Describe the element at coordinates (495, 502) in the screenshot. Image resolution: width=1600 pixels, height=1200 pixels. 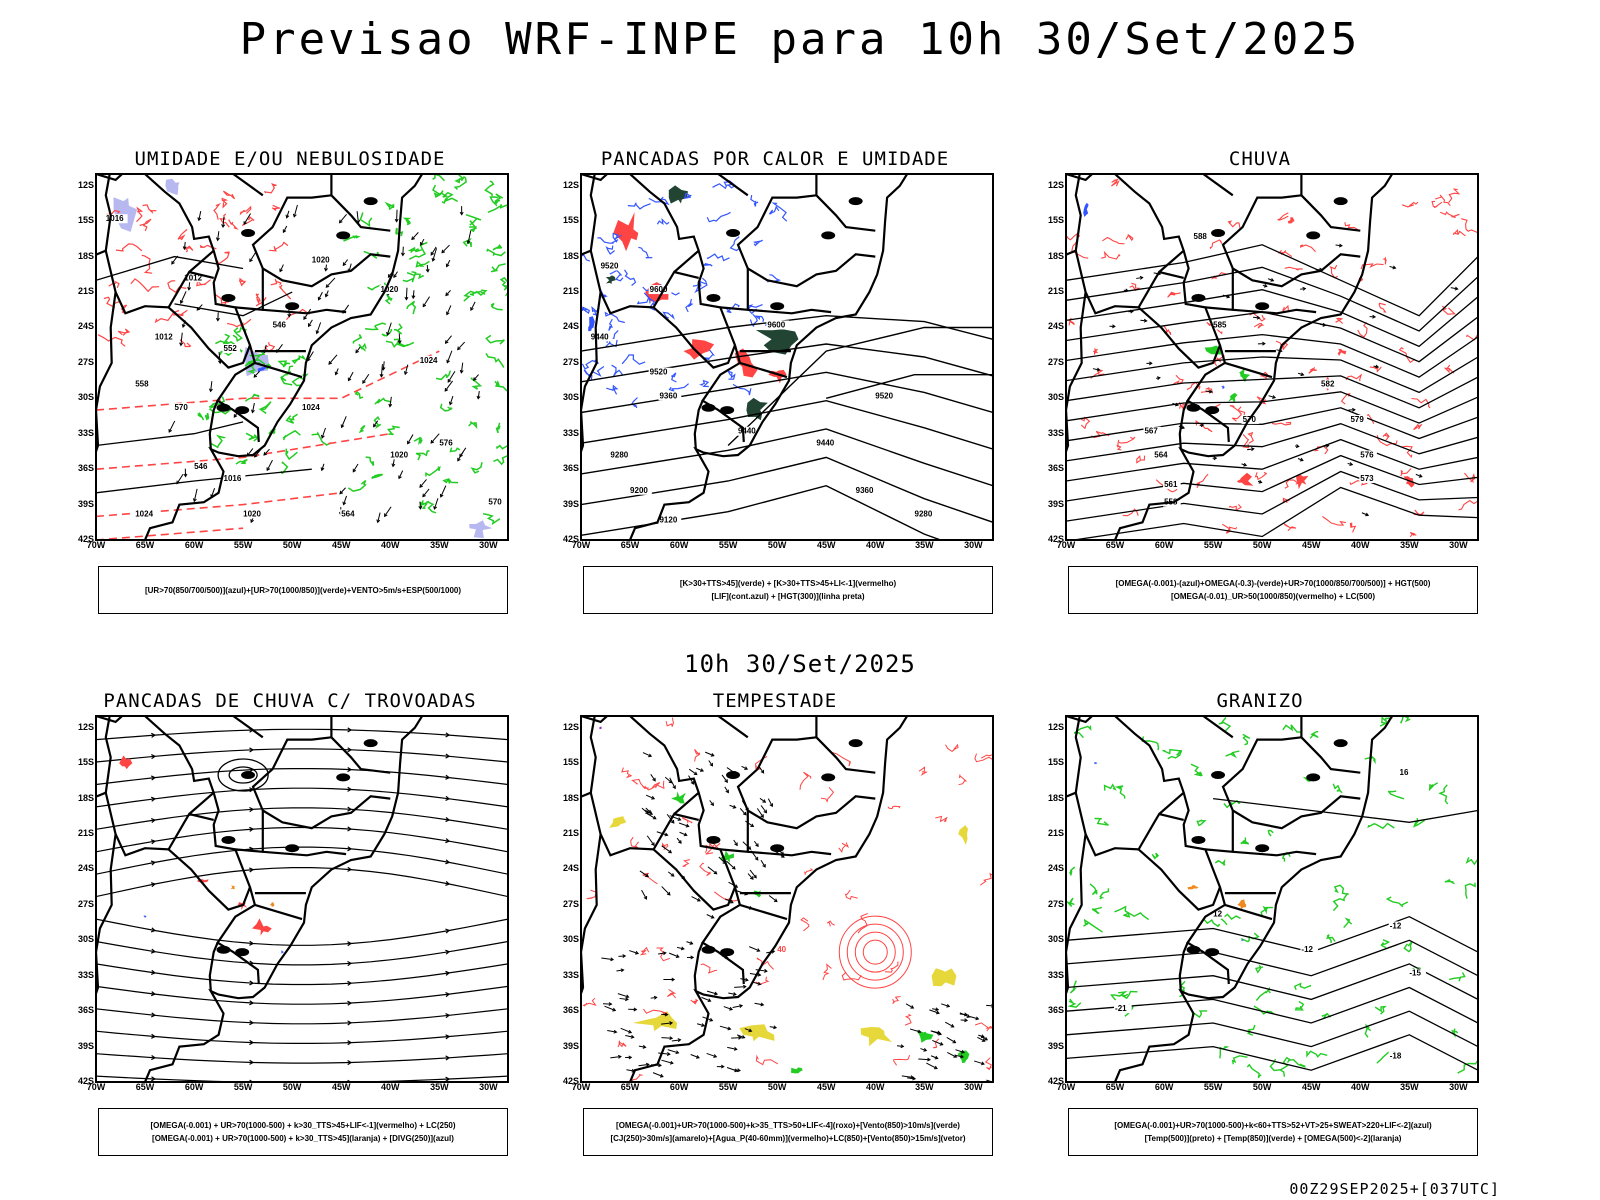
I see `contour-label: 570` at that location.